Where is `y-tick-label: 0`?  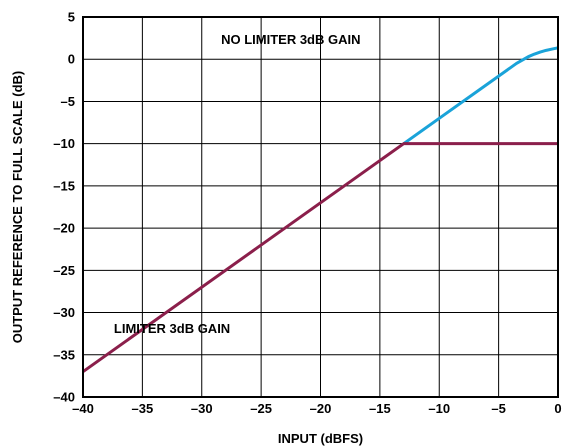
y-tick-label: 0 is located at coordinates (71, 59).